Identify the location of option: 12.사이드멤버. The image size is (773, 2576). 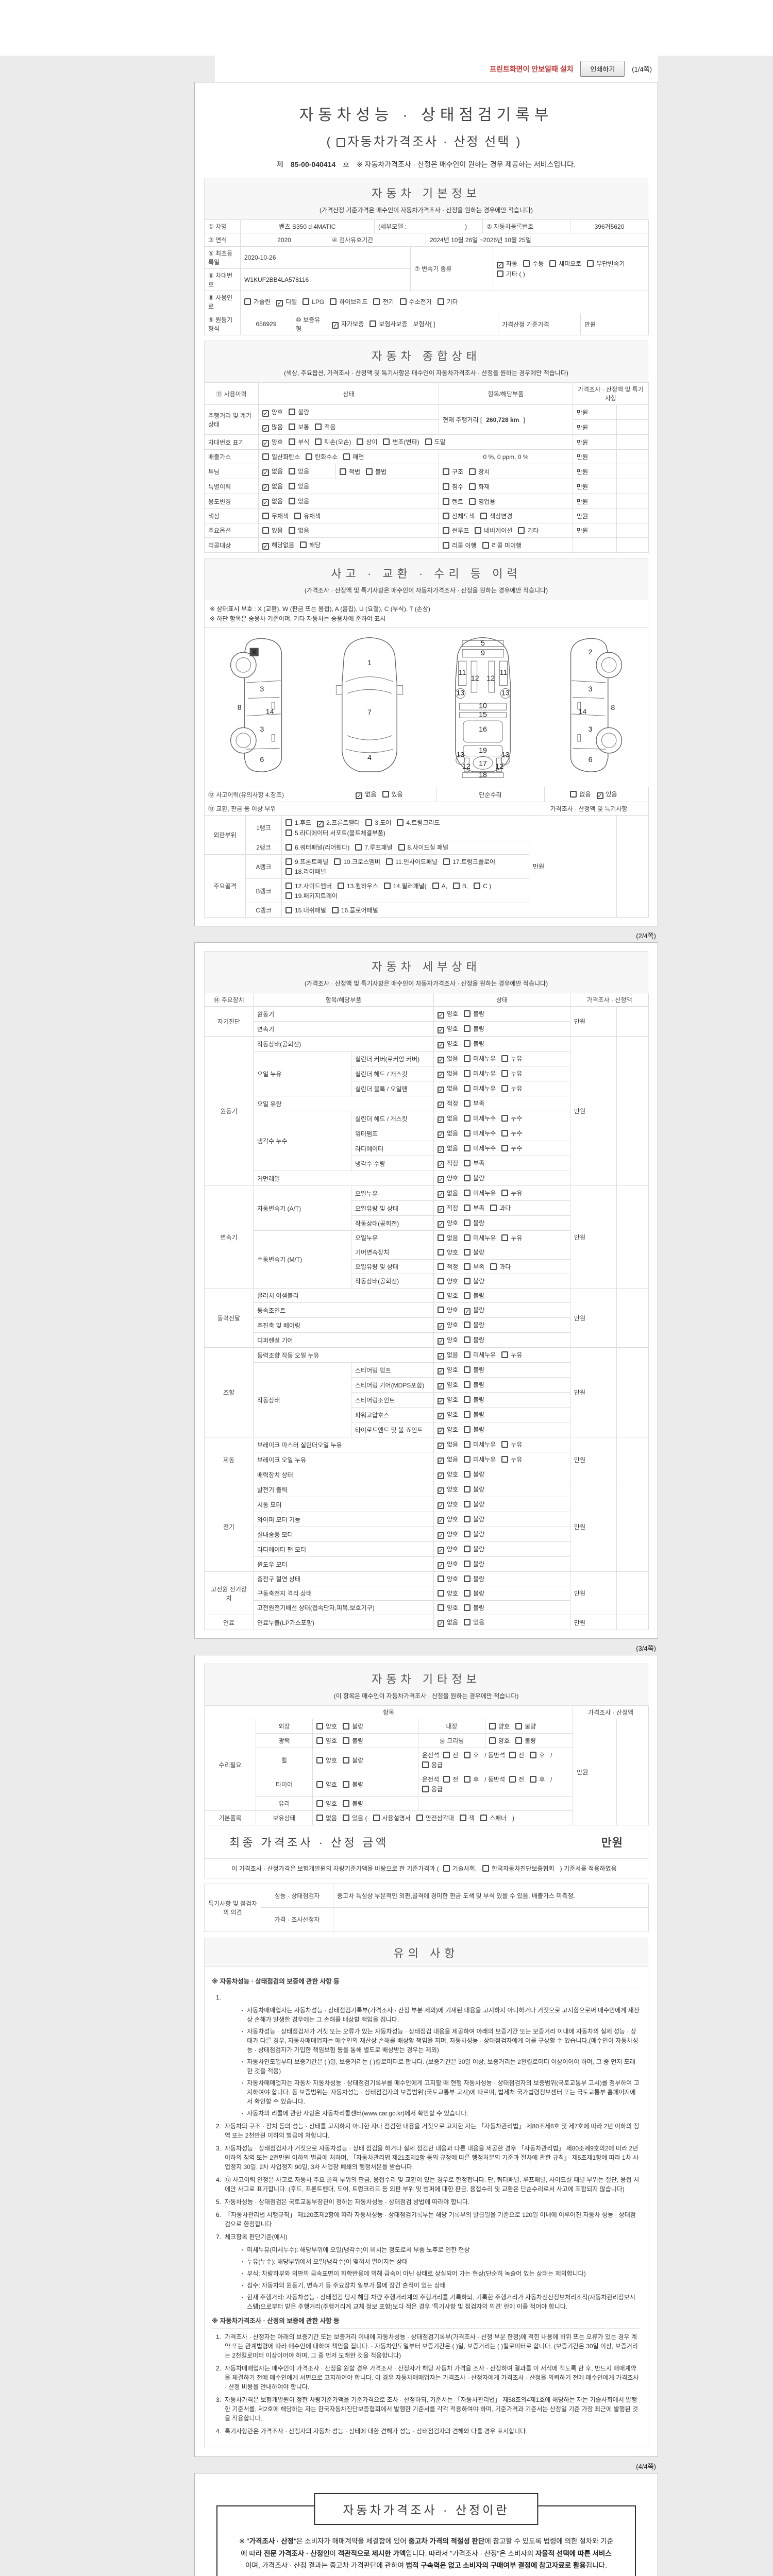
(308, 886).